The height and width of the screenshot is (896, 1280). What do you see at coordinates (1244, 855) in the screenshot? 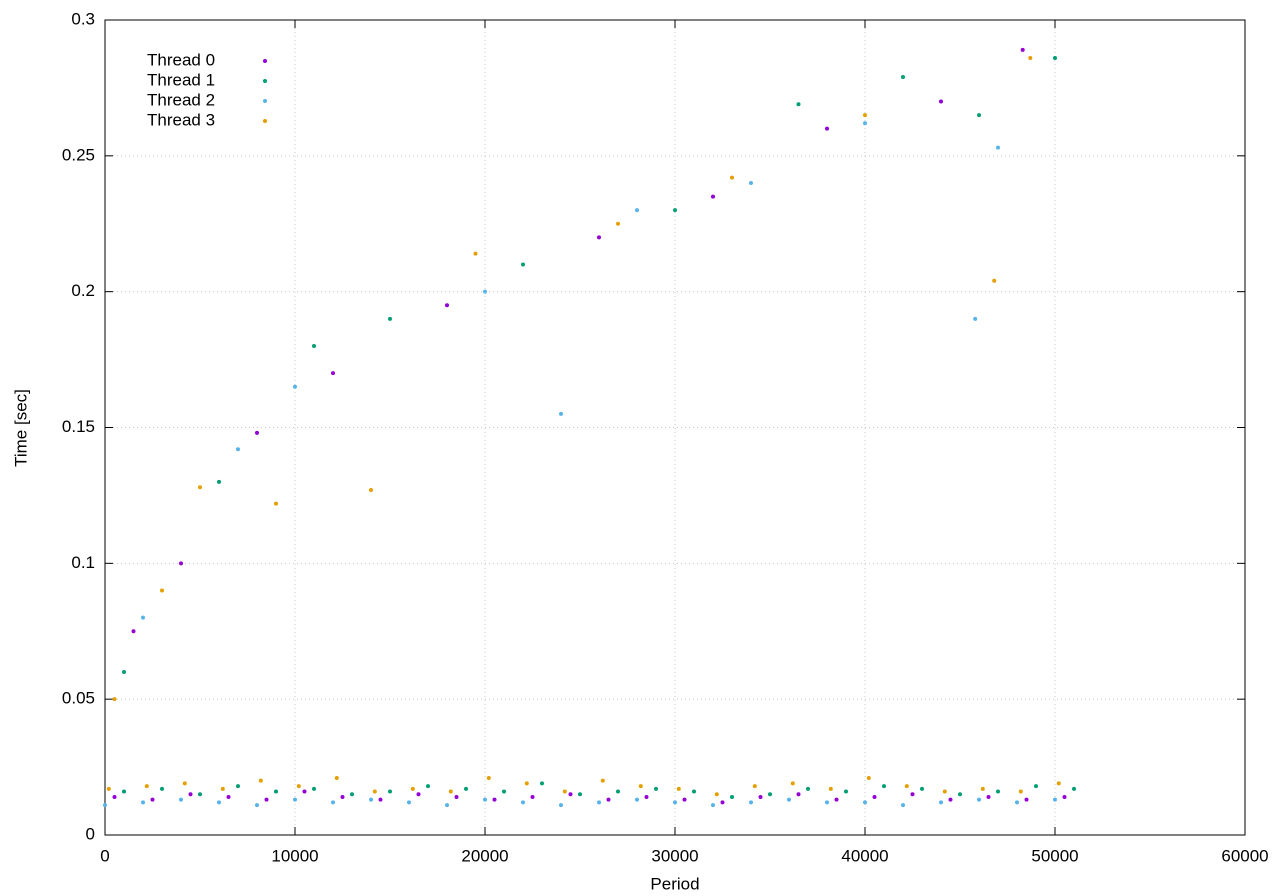
I see `x-tick-label: 60000` at bounding box center [1244, 855].